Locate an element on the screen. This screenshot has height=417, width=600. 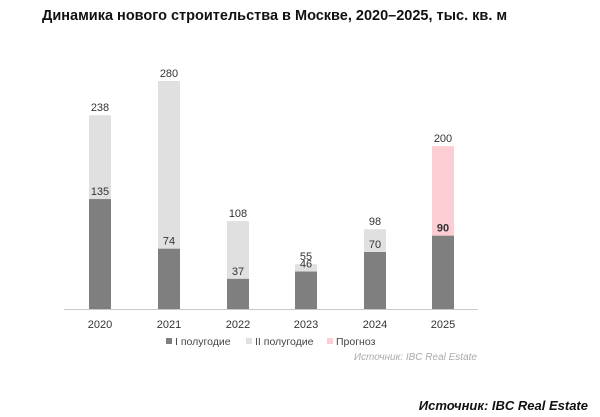
data-label-h1-2021: 74 is located at coordinates (169, 242).